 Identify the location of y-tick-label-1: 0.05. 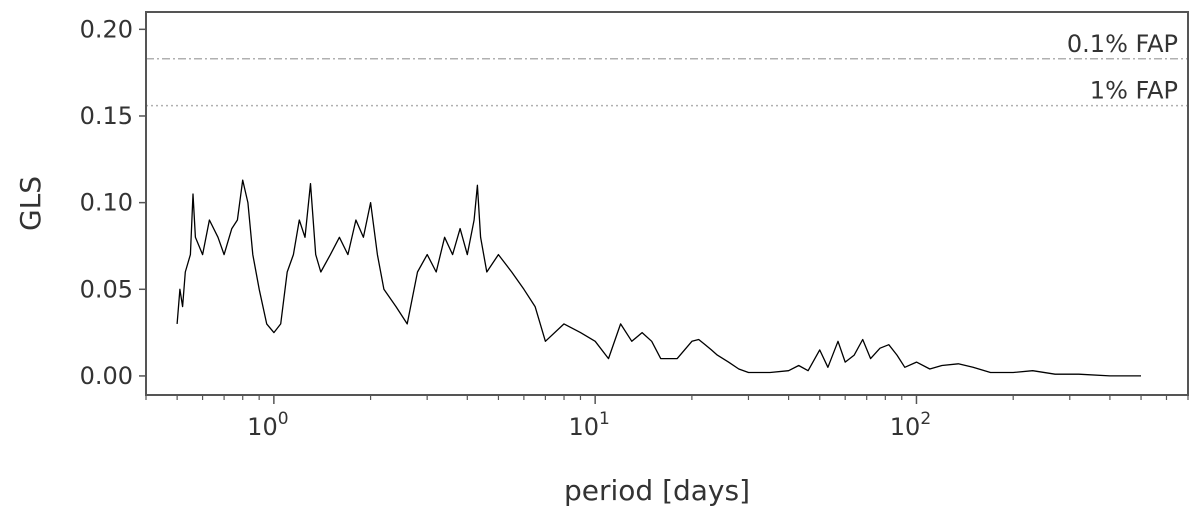
(106, 289).